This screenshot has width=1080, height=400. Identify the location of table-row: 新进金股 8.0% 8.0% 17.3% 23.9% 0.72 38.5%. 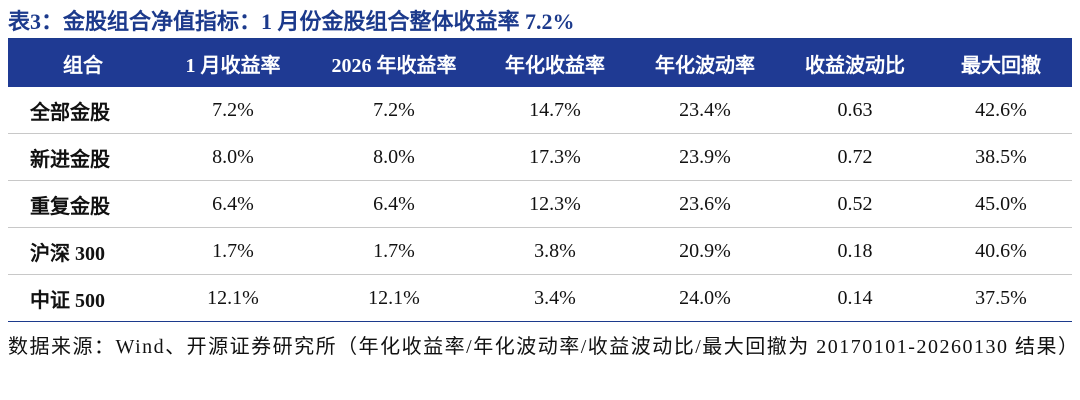
(540, 157).